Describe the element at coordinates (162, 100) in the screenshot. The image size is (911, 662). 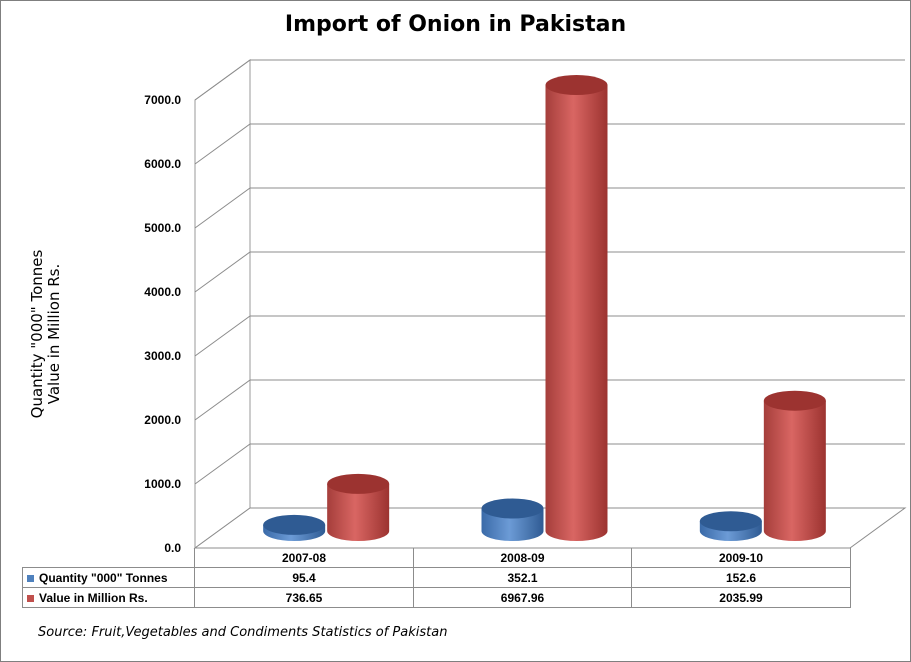
I see `y-tick-label: 7000.0` at that location.